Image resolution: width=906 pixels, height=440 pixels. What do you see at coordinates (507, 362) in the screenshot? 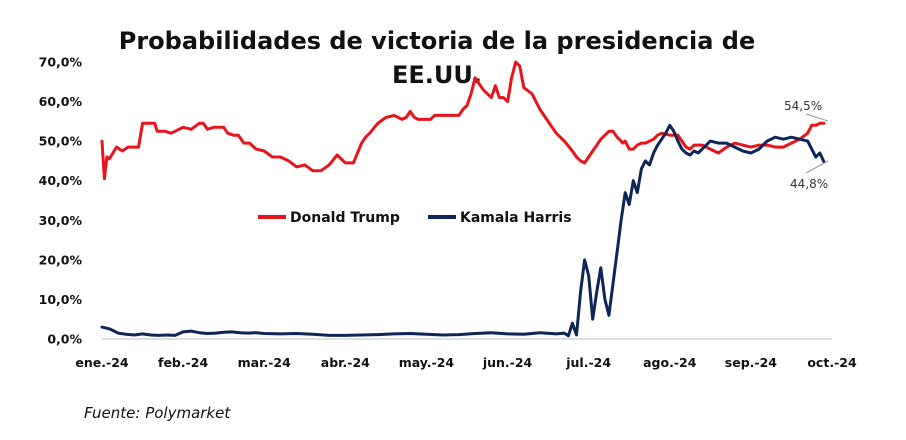
I see `x-tick-label: jun.-24` at bounding box center [507, 362].